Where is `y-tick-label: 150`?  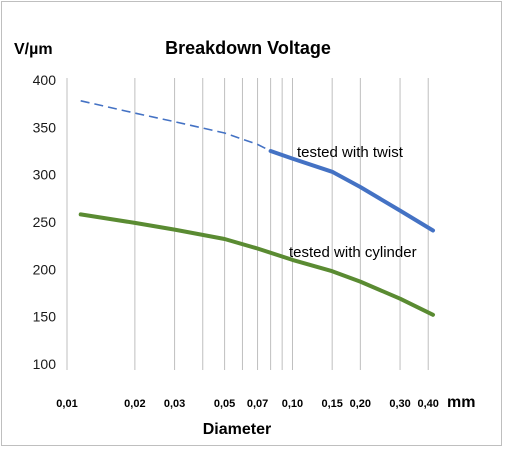 y-tick-label: 150 is located at coordinates (45, 317).